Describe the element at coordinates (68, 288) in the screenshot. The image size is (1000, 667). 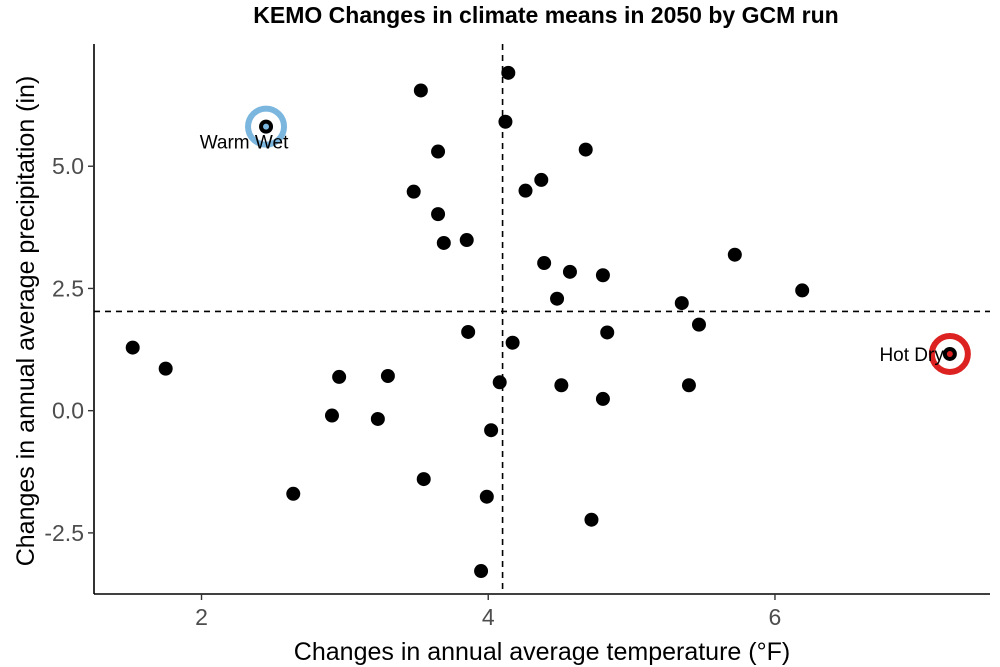
I see `y-tick-label: 2.5` at that location.